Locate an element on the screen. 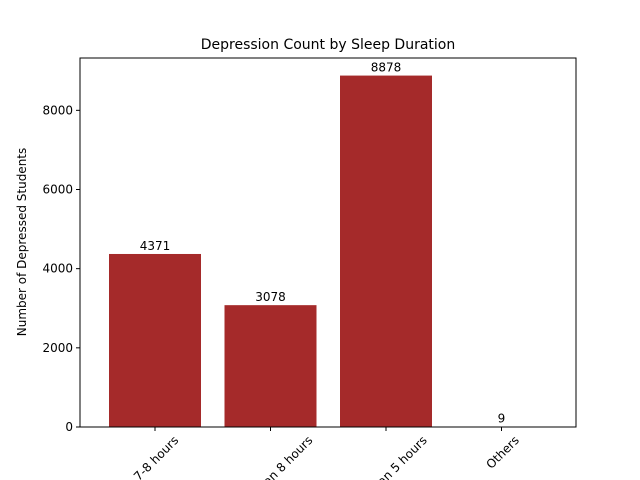  y-tick-label: 4000 is located at coordinates (57, 269).